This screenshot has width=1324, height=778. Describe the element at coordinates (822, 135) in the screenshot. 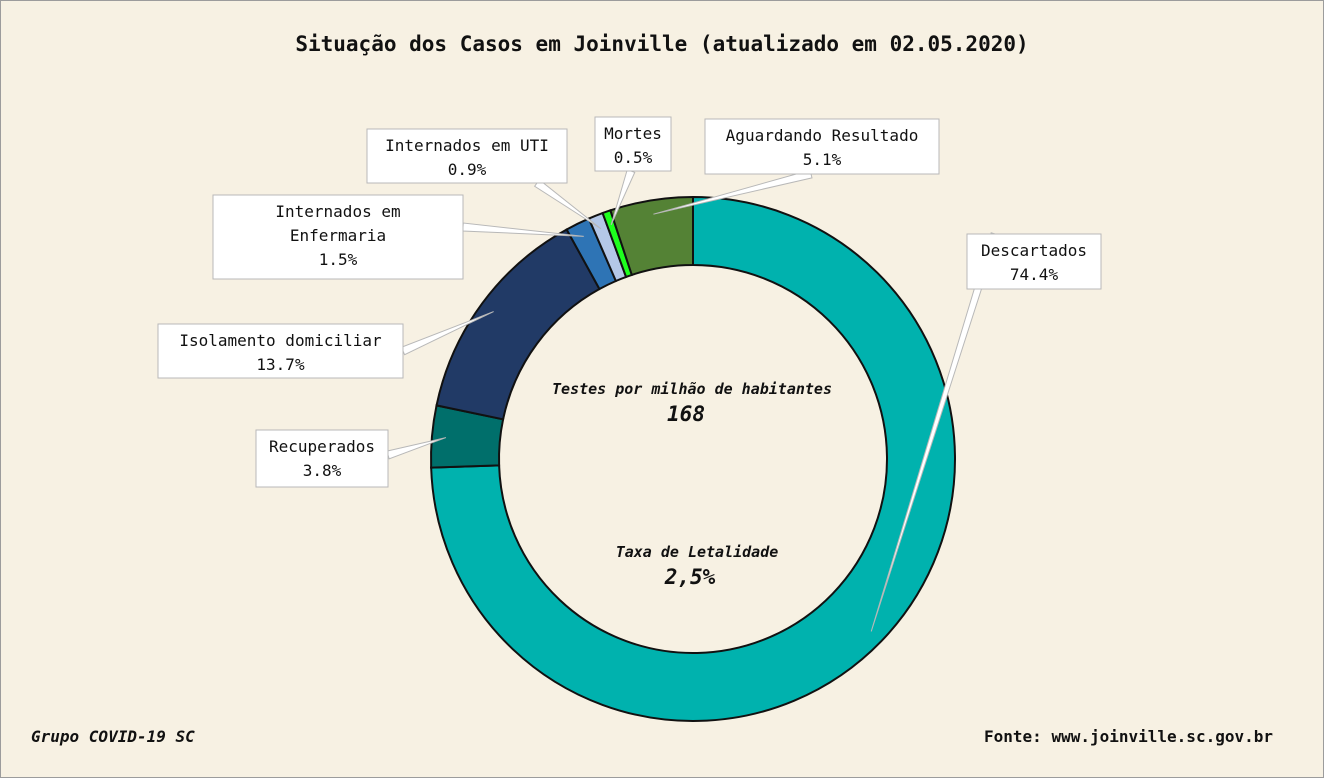

I see `slice-name-label: Aguardando Resultado` at that location.